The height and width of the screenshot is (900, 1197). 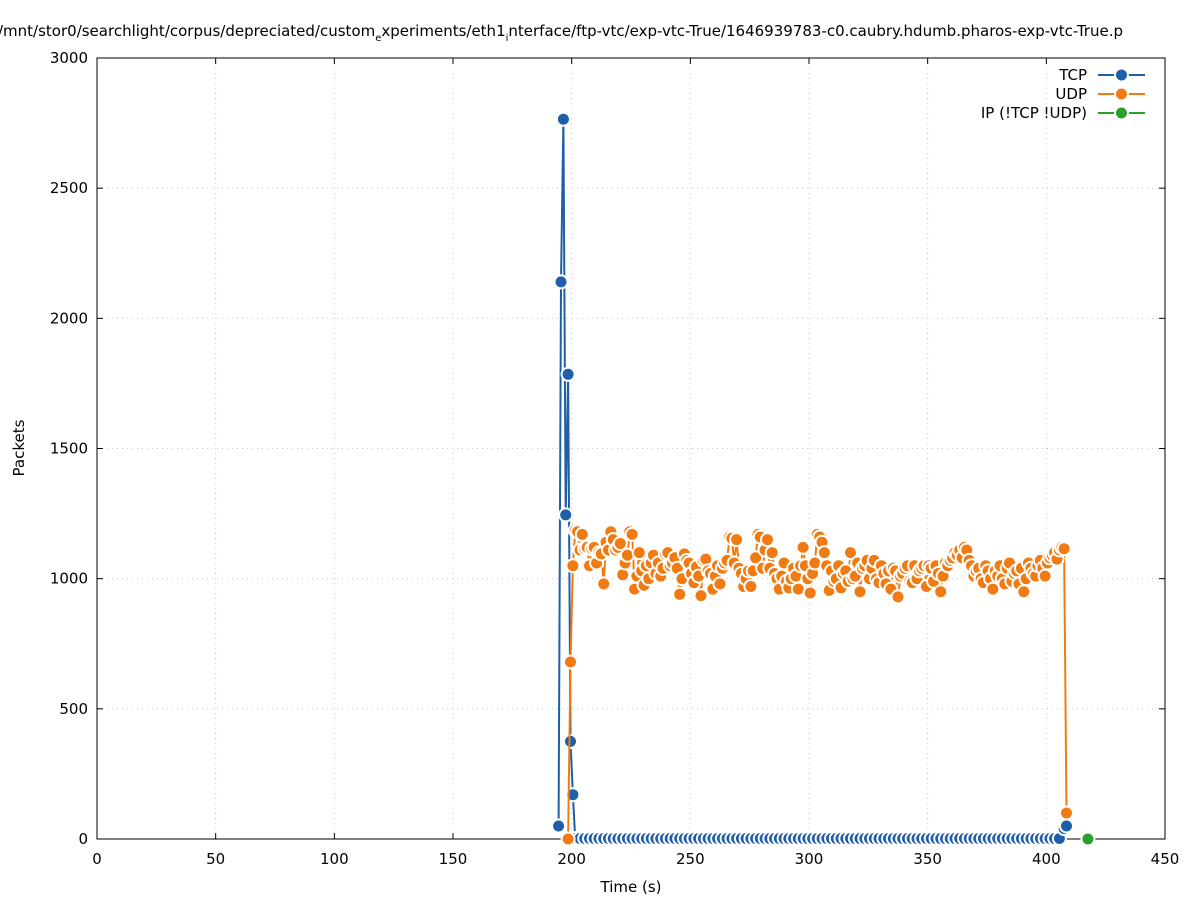 I want to click on chart-title-part: e, so click(x=378, y=38).